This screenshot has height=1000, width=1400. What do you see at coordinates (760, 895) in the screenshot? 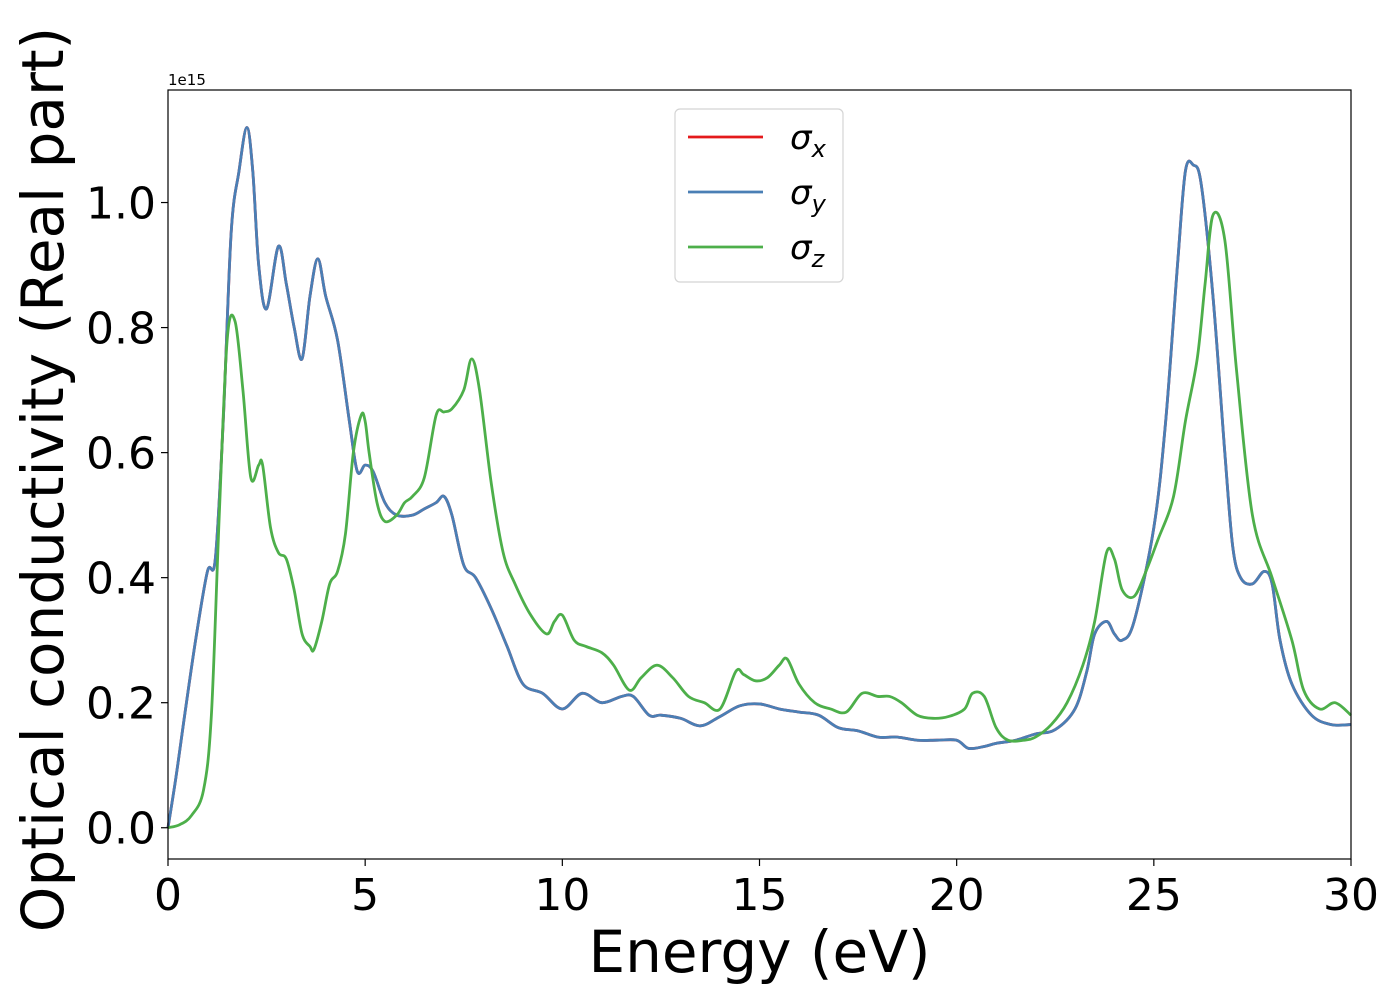
I see `x-tick-label: 15` at bounding box center [760, 895].